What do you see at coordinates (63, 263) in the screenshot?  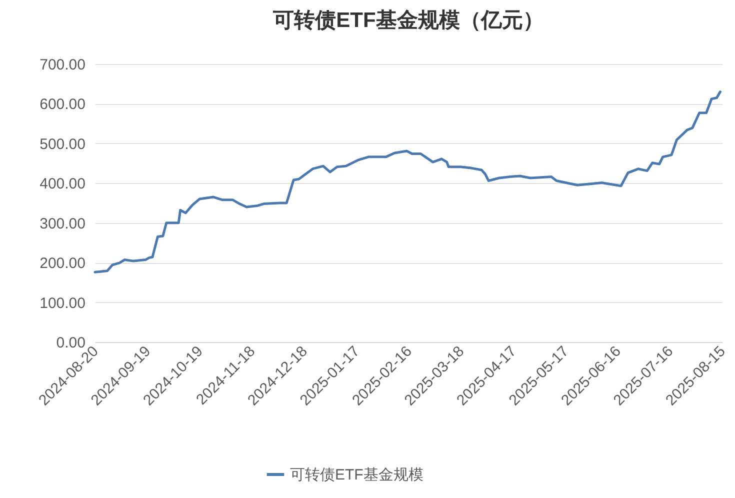 I see `y-tick-label: 200.00` at bounding box center [63, 263].